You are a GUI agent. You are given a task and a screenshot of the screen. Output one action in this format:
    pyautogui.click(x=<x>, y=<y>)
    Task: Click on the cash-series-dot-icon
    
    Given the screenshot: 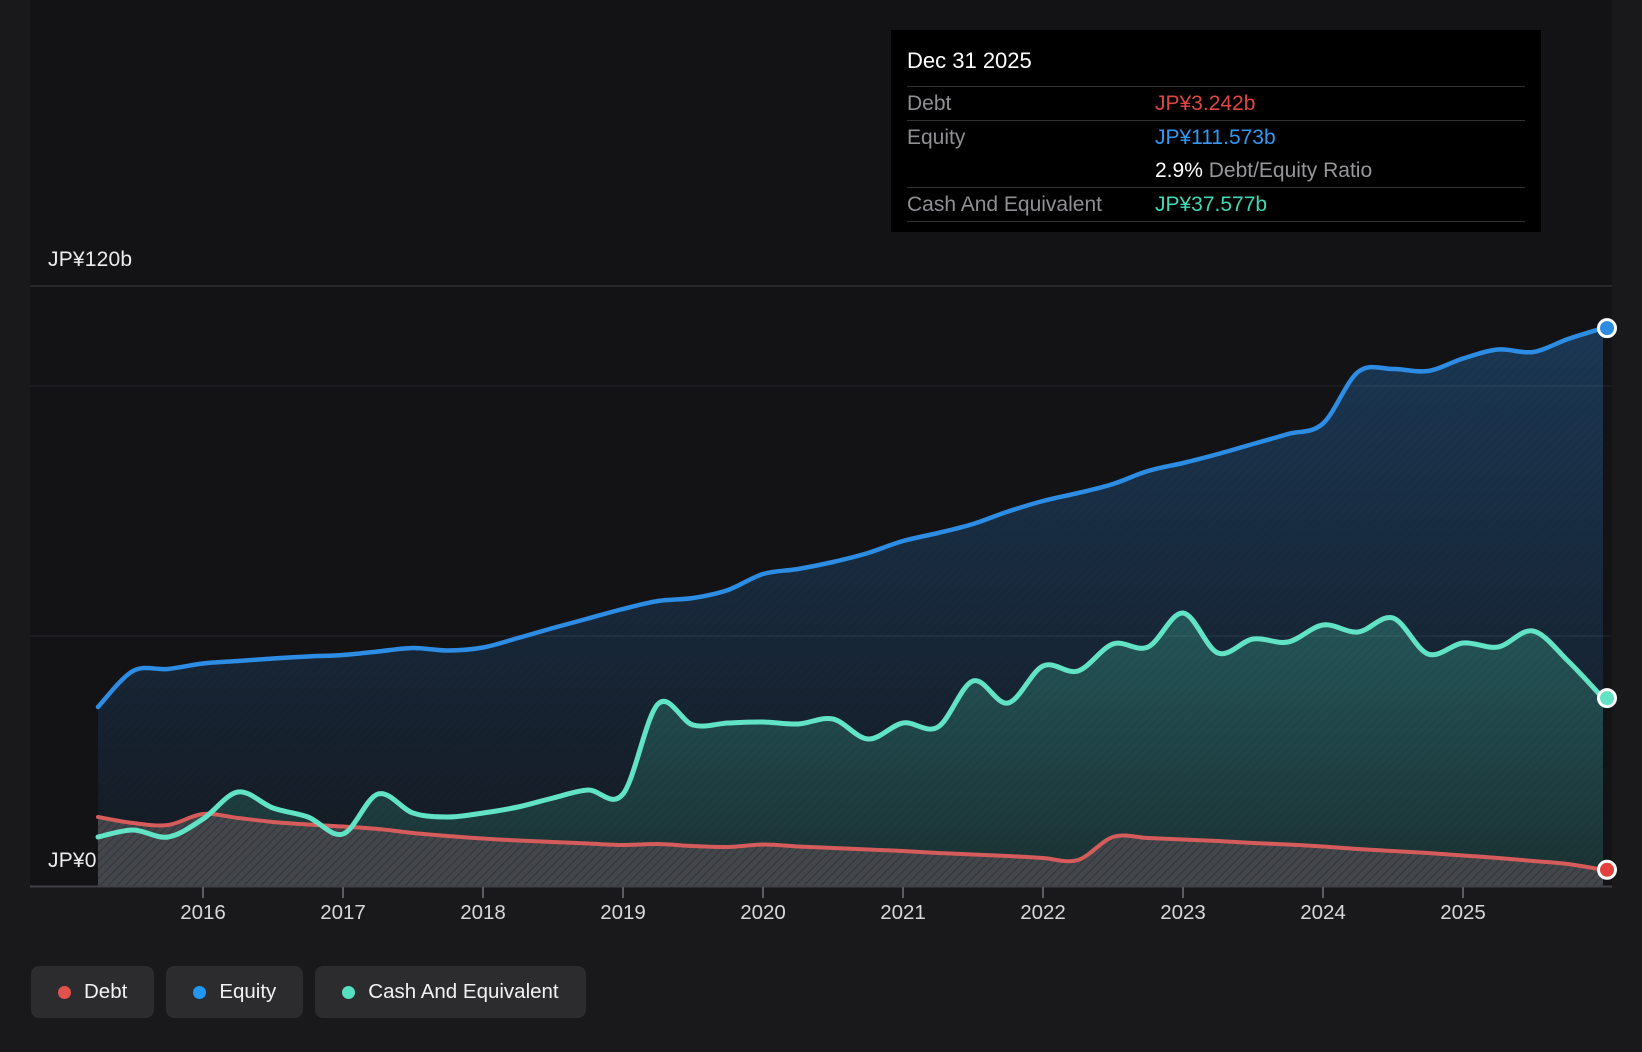 What is the action you would take?
    pyautogui.click(x=349, y=992)
    